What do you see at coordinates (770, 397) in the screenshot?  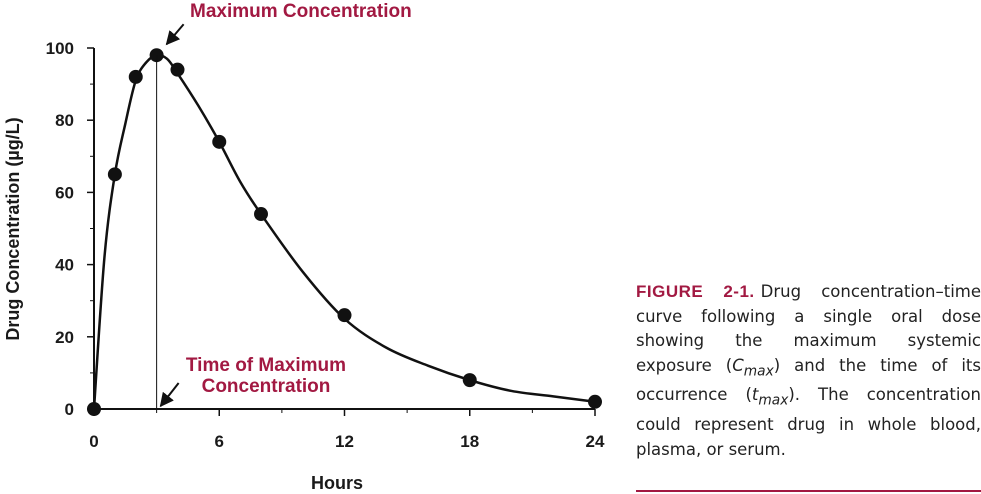 I see `tmax-symbol: tmax` at bounding box center [770, 397].